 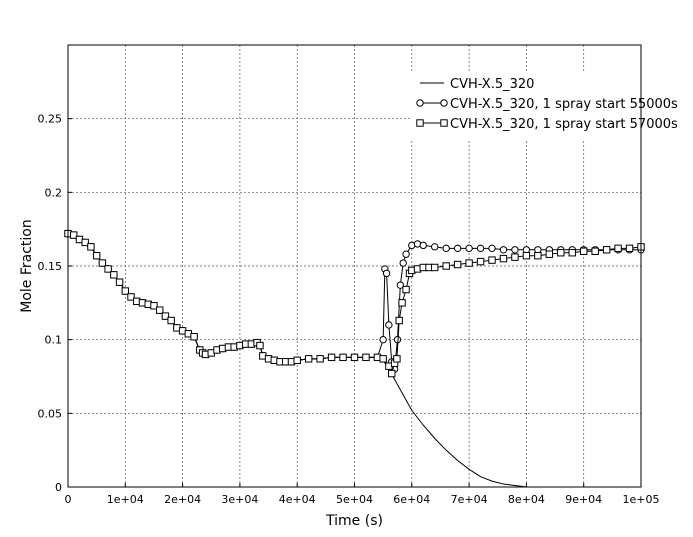 I want to click on legend-label: CVH-X.5_320, so click(x=492, y=84).